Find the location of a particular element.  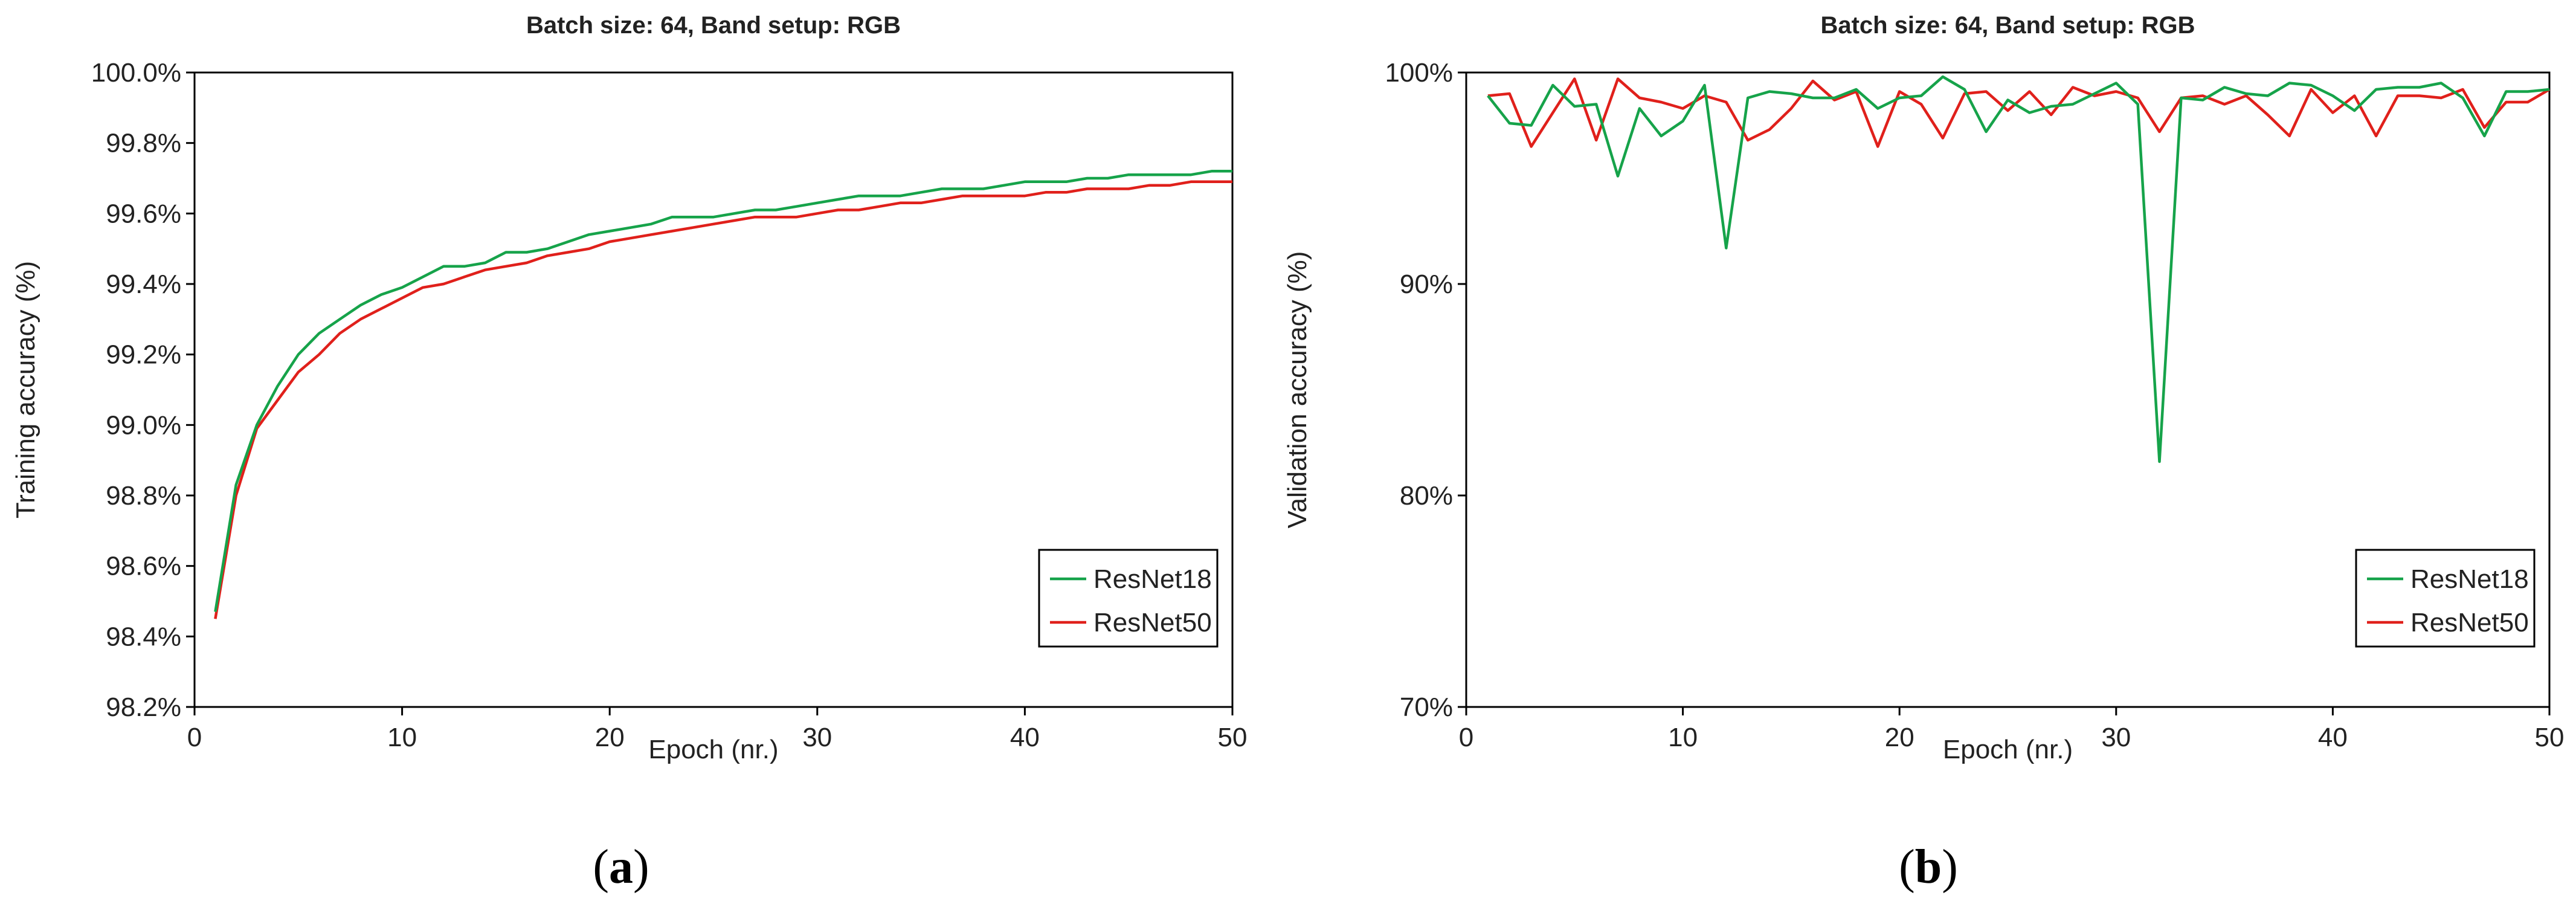

y-tick-label: 100.0% is located at coordinates (136, 73).